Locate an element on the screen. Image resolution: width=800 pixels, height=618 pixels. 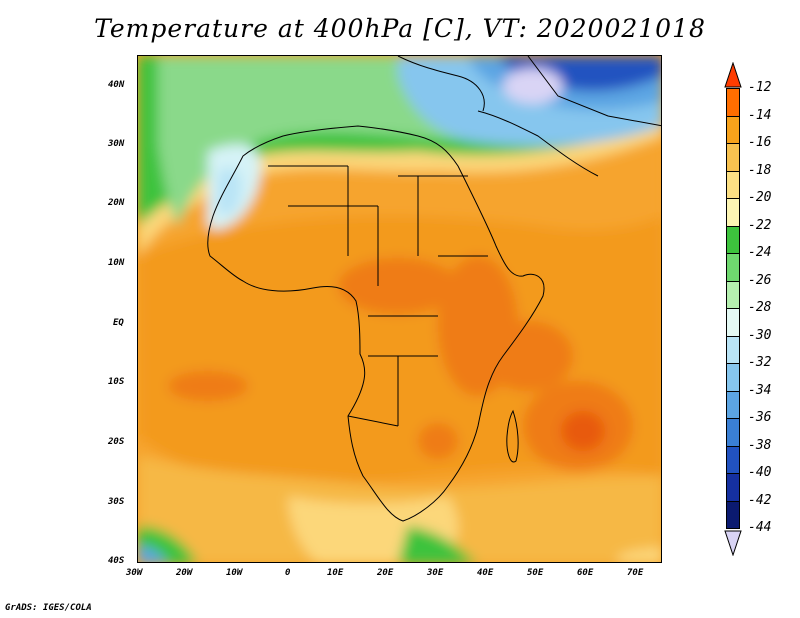
lon-label-30w: 30W is located at coordinates (134, 573).